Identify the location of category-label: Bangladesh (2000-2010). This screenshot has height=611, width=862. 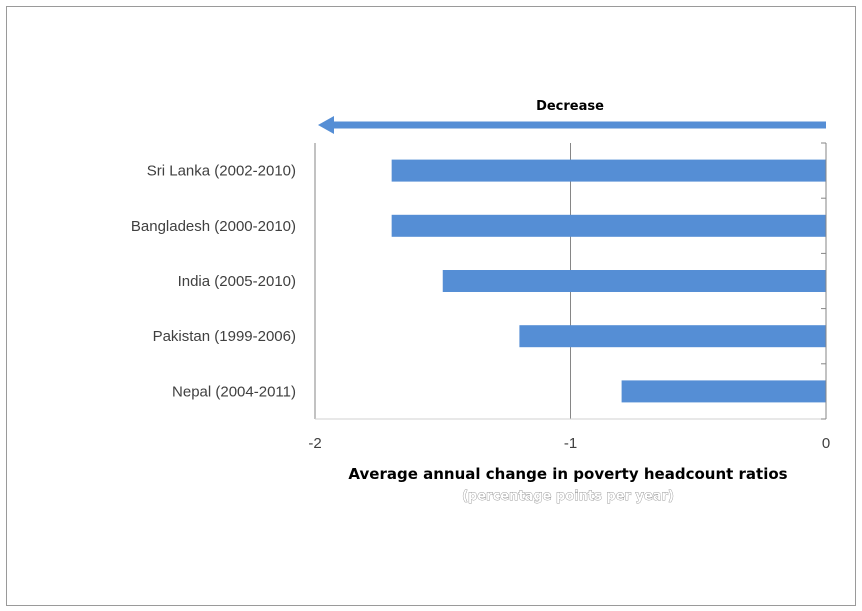
(213, 226).